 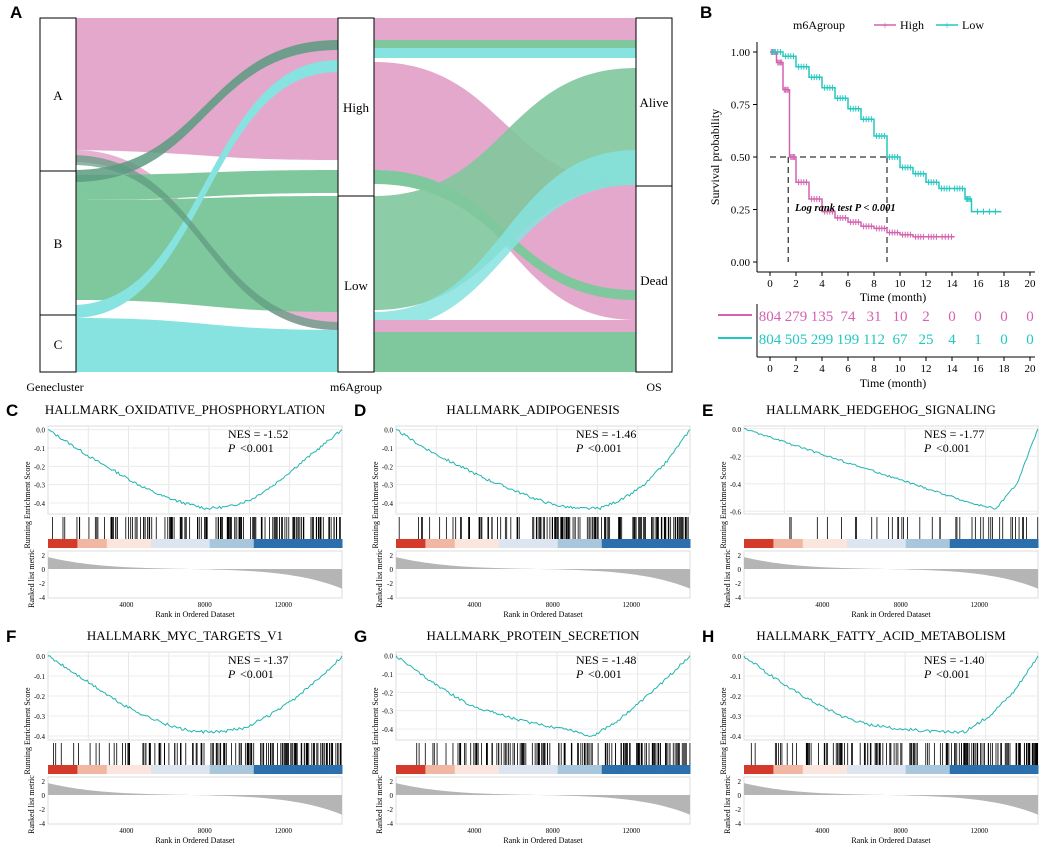 What do you see at coordinates (505, 44) in the screenshot?
I see `flow-high-alive-green` at bounding box center [505, 44].